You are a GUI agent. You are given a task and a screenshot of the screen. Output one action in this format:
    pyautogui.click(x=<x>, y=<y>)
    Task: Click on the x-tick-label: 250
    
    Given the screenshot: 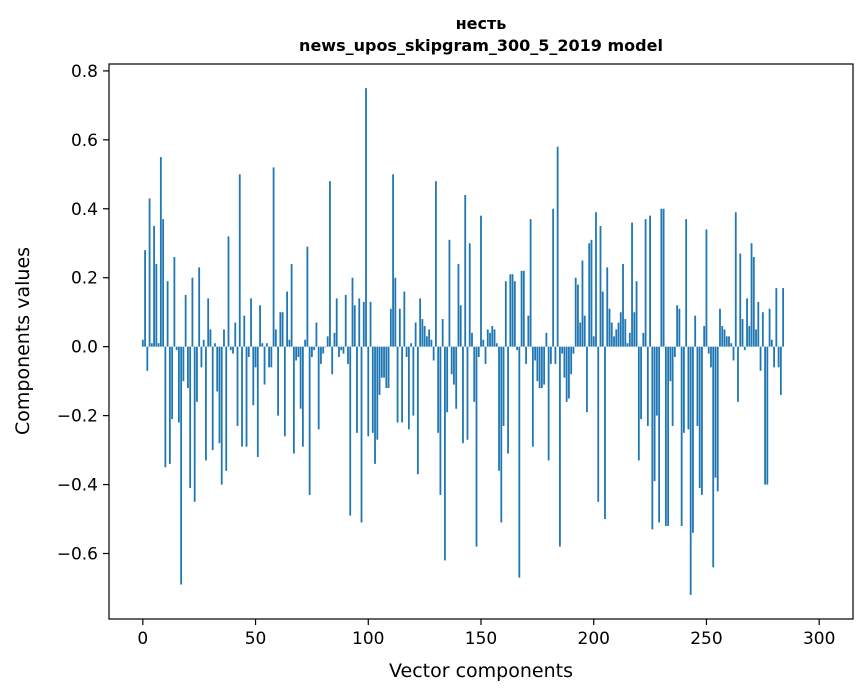 What is the action you would take?
    pyautogui.click(x=706, y=639)
    